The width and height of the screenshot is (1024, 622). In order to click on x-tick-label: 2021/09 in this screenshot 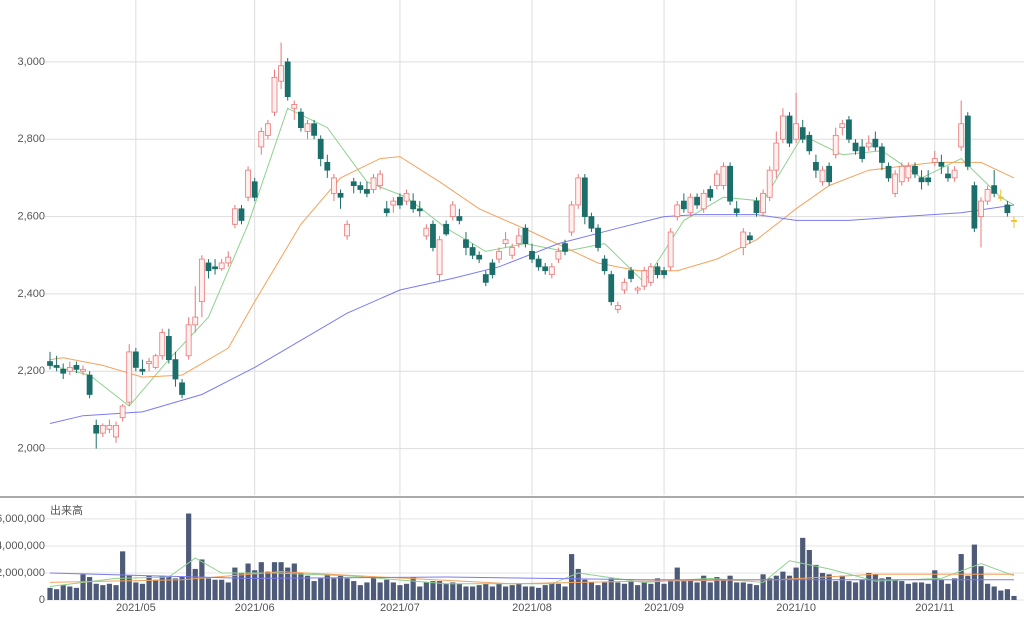, I will do `click(664, 608)`.